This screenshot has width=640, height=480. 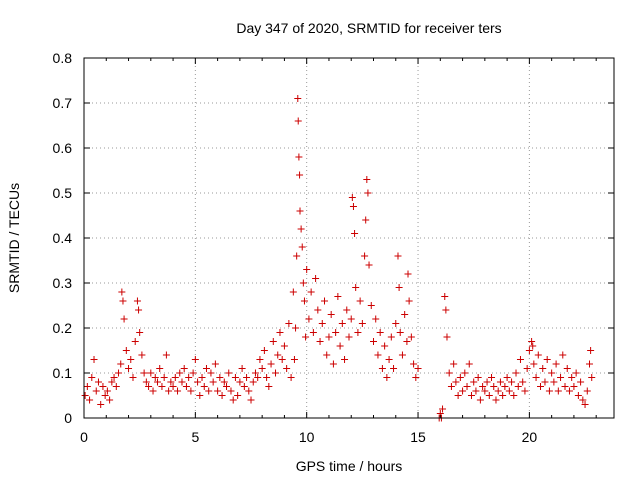 What do you see at coordinates (68, 418) in the screenshot?
I see `y-tick-label: 0` at bounding box center [68, 418].